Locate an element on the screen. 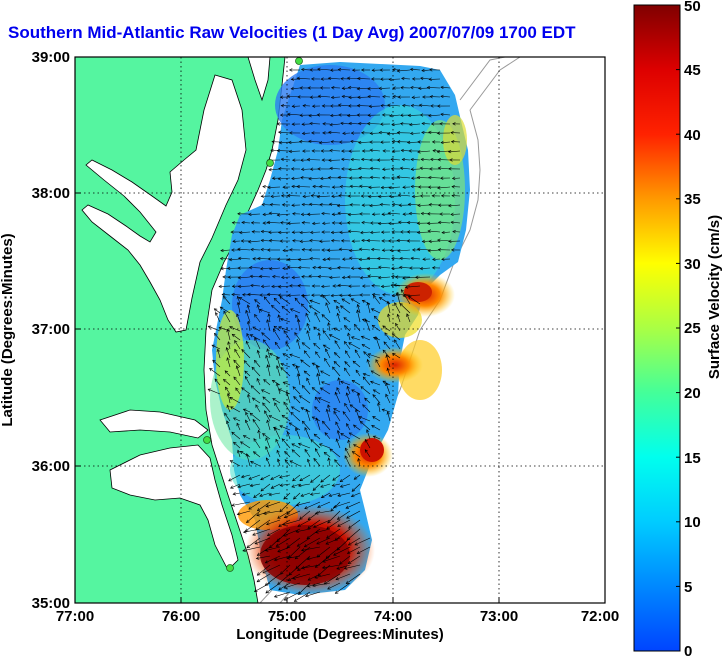  y-axis-label: Latitude (Degrees:Minutes) is located at coordinates (8, 329).